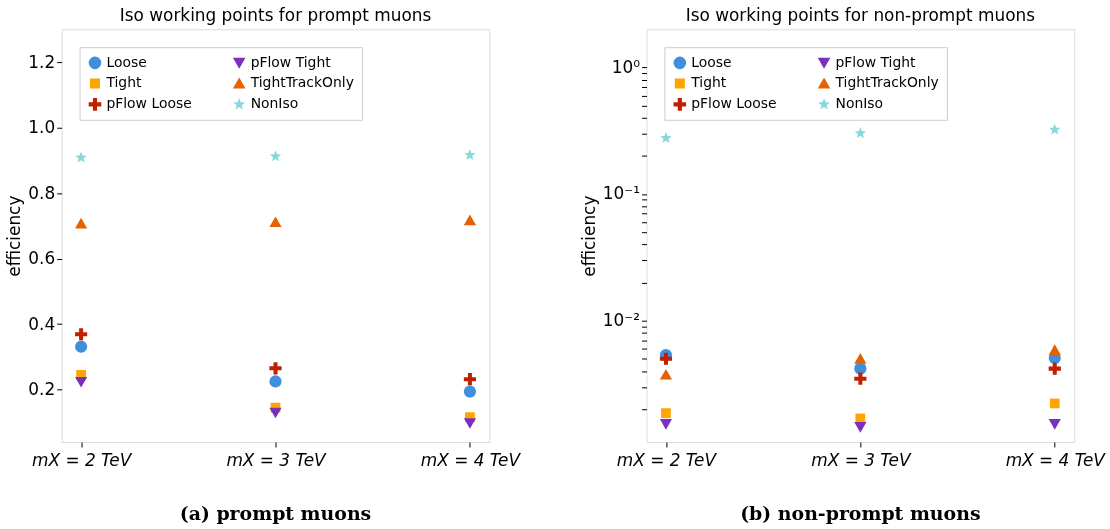 Image resolution: width=1110 pixels, height=529 pixels. What do you see at coordinates (42, 323) in the screenshot?
I see `y-tick-label: 0.4` at bounding box center [42, 323].